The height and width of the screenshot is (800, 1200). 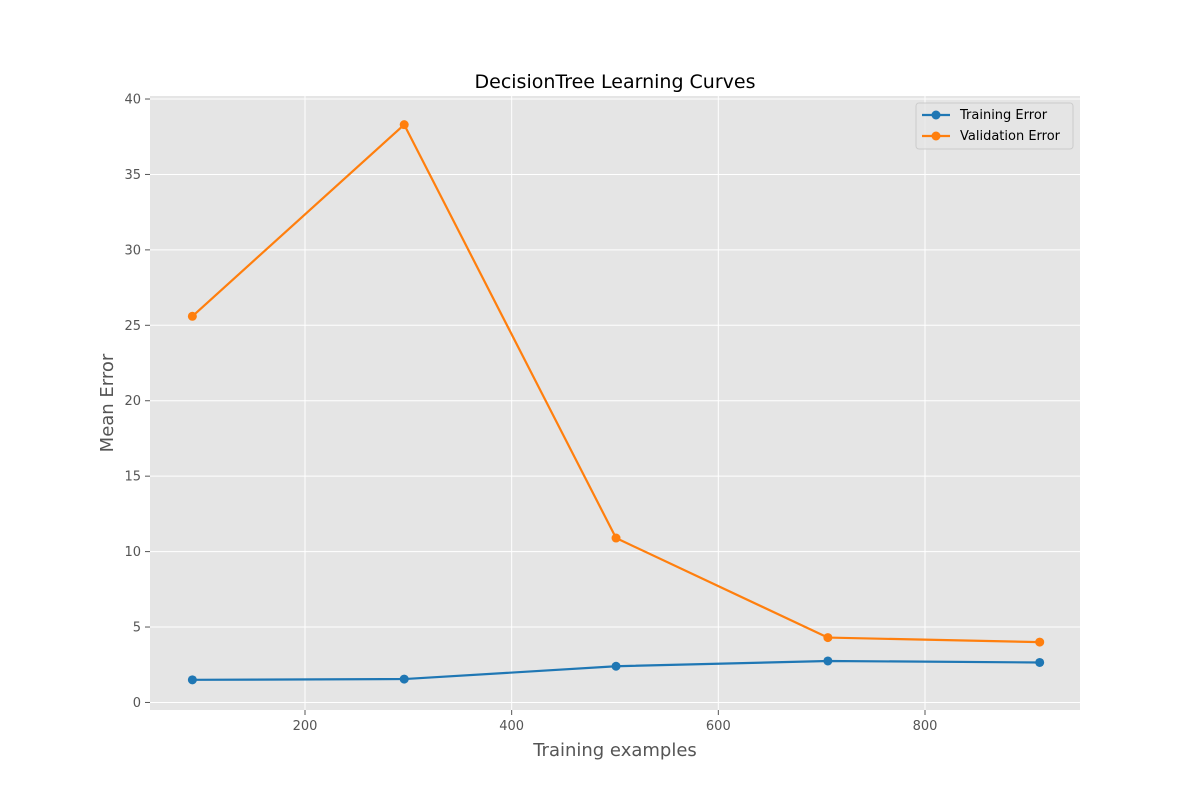 What do you see at coordinates (132, 401) in the screenshot?
I see `y-tick-label: 20` at bounding box center [132, 401].